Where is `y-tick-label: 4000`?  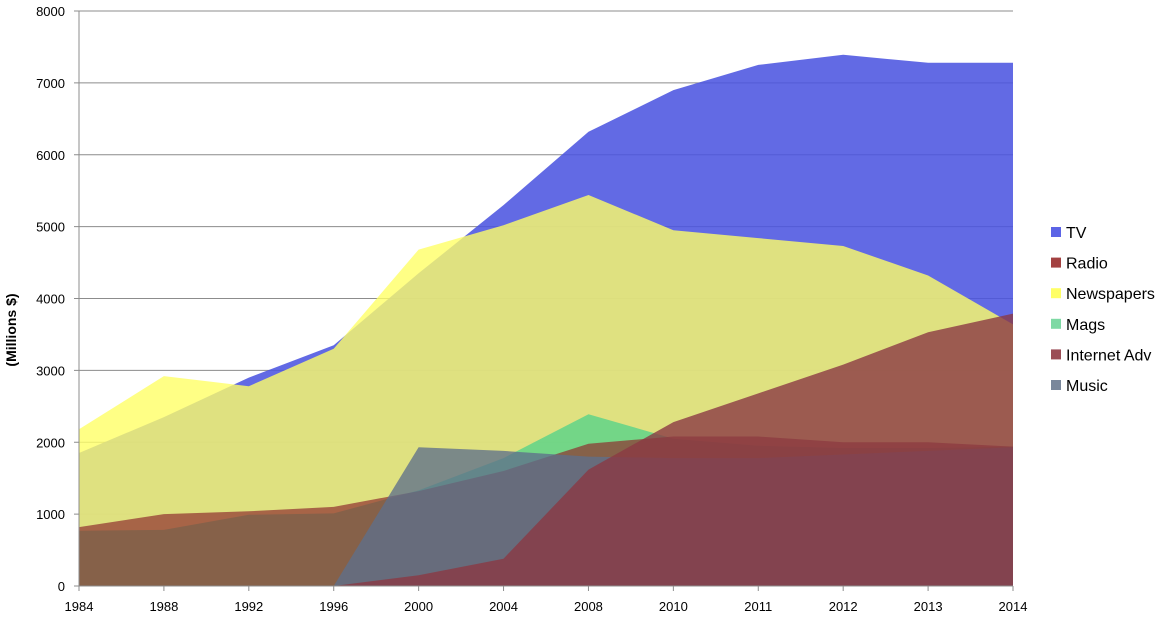 y-tick-label: 4000 is located at coordinates (50, 299).